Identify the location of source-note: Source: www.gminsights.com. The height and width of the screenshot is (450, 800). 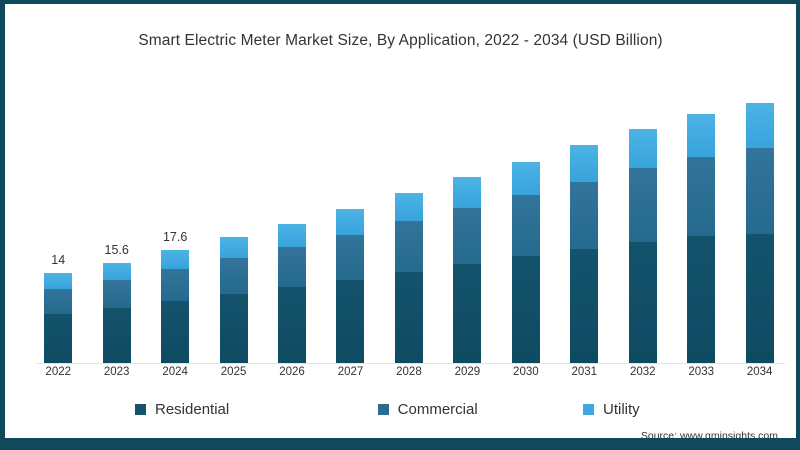
(709, 436).